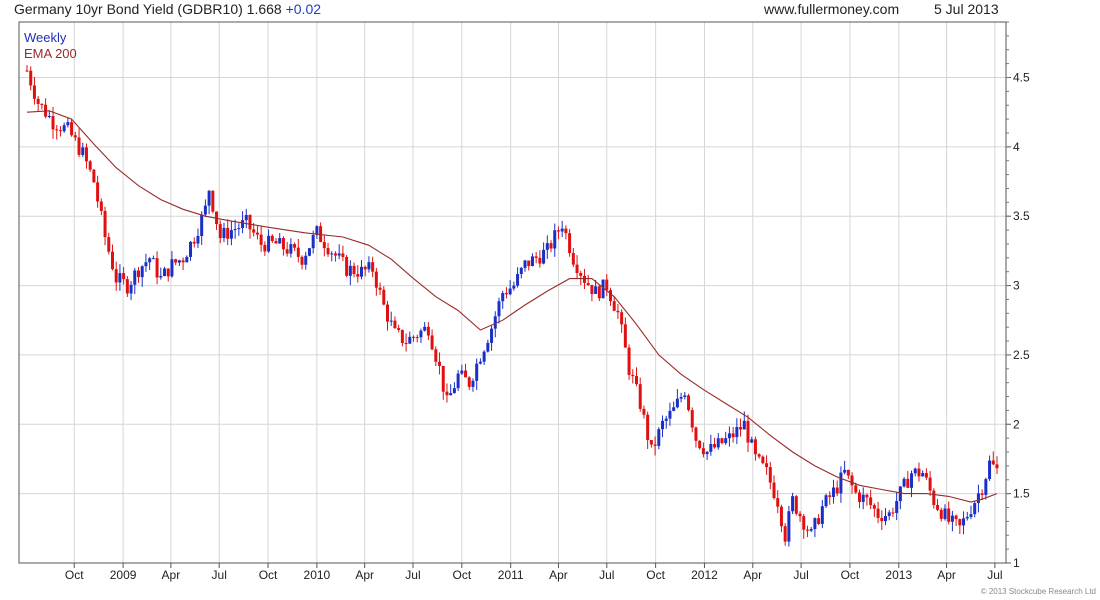  I want to click on chart-date: 5 Jul 2013, so click(966, 9).